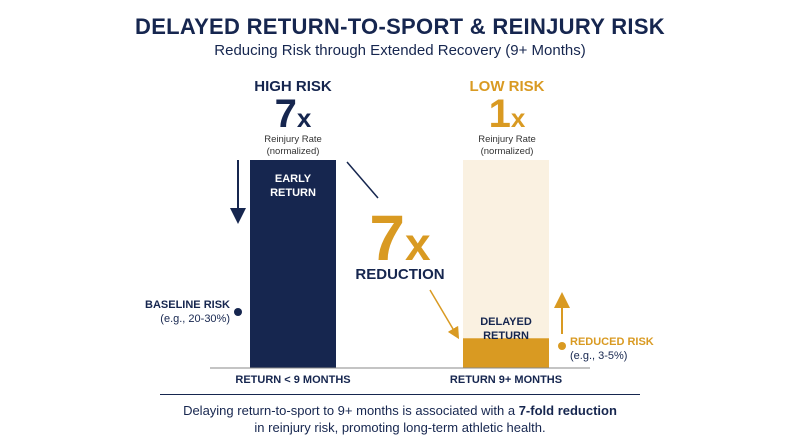  What do you see at coordinates (507, 145) in the screenshot?
I see `low-risk-caption: Reinjury Rate (normalized)` at bounding box center [507, 145].